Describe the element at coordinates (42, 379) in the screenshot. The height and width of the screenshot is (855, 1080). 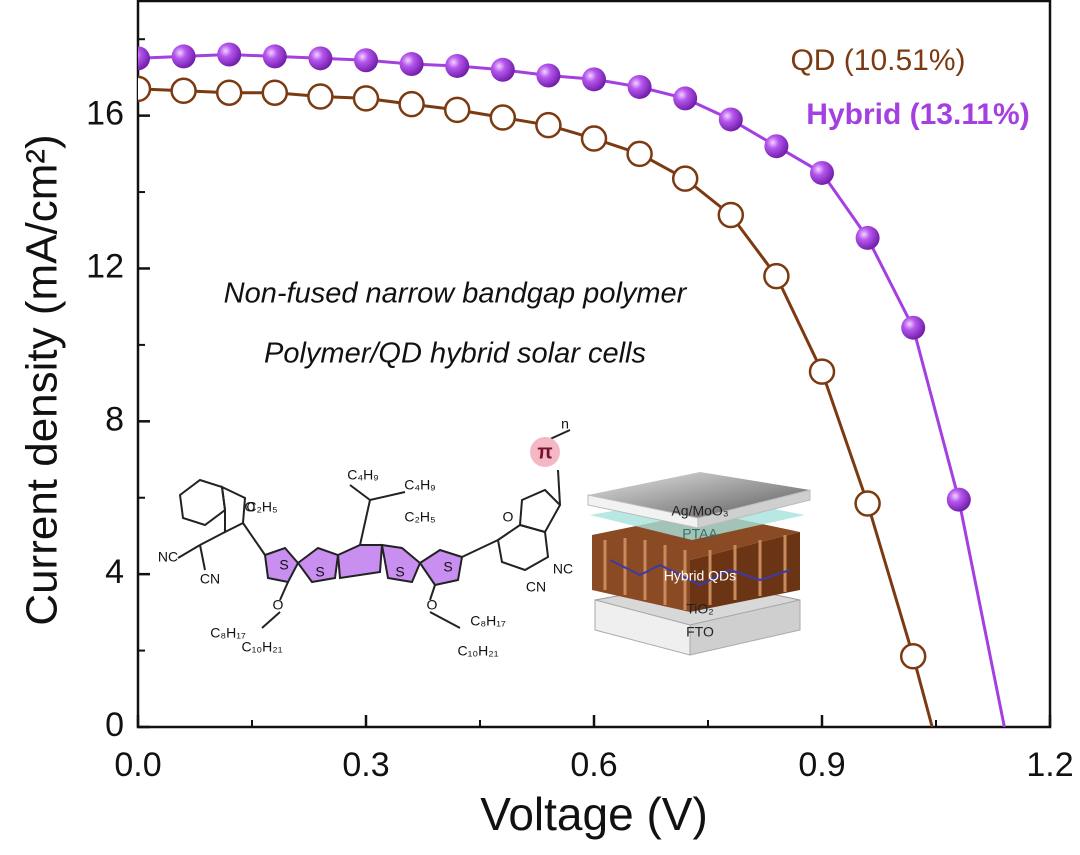
I see `y-axis-label: Current density (mA/cm²)` at that location.